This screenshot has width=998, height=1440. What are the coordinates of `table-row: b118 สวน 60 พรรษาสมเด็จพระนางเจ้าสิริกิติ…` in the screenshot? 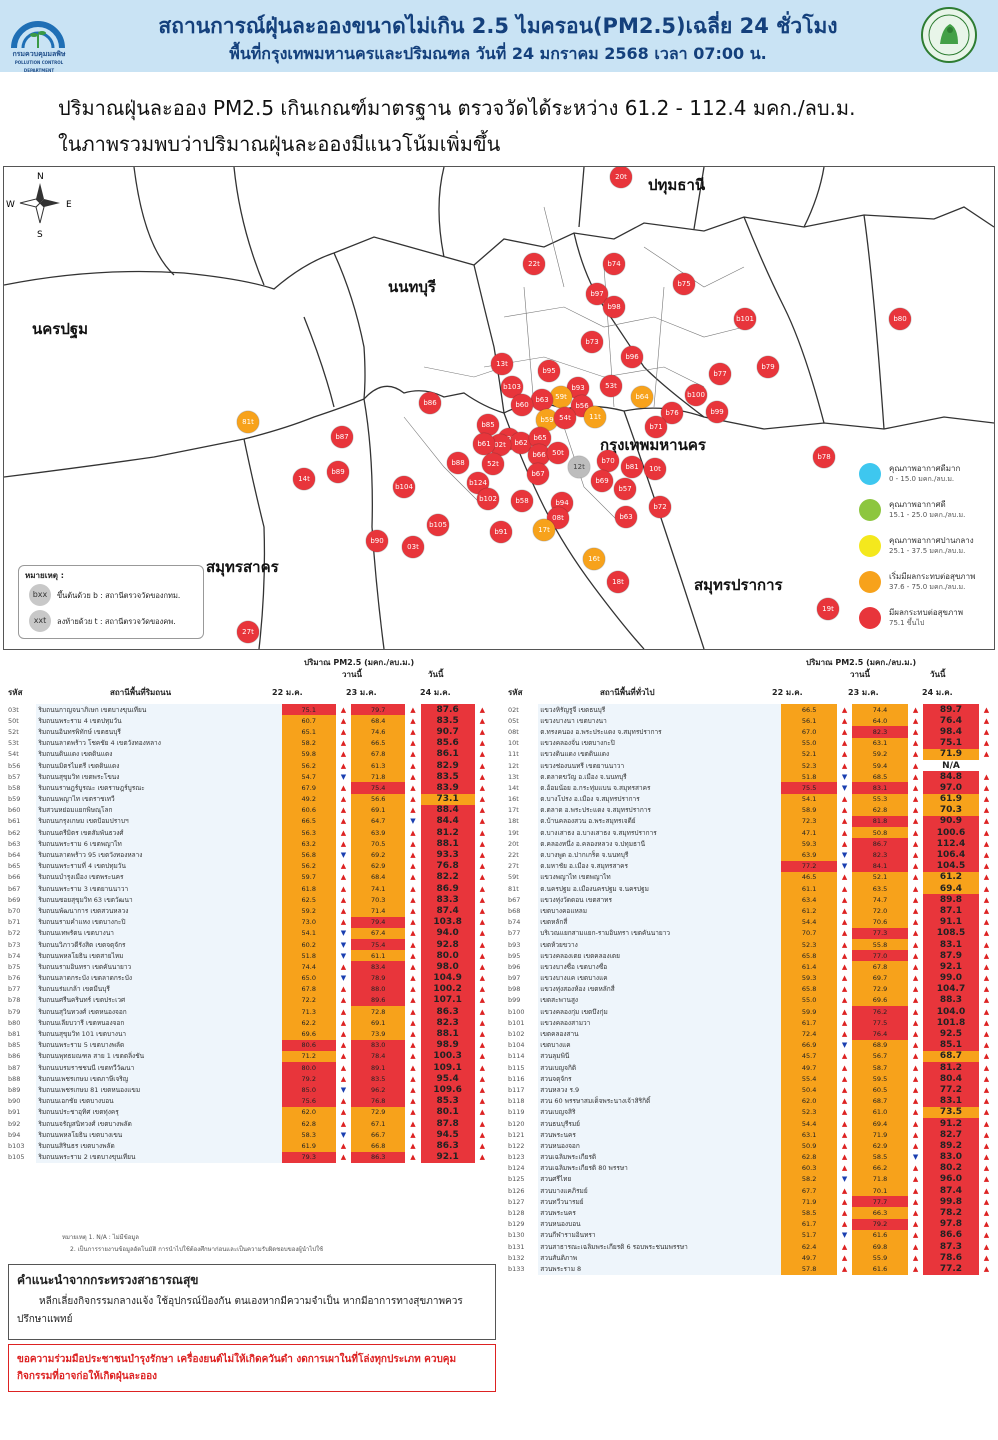 It's located at (750, 1101).